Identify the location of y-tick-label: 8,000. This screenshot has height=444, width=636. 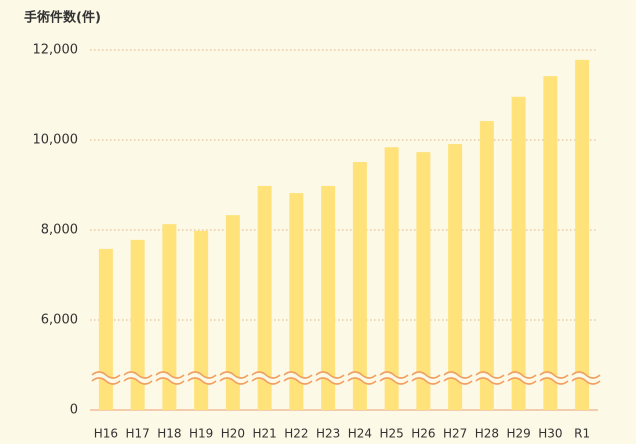
(59, 230).